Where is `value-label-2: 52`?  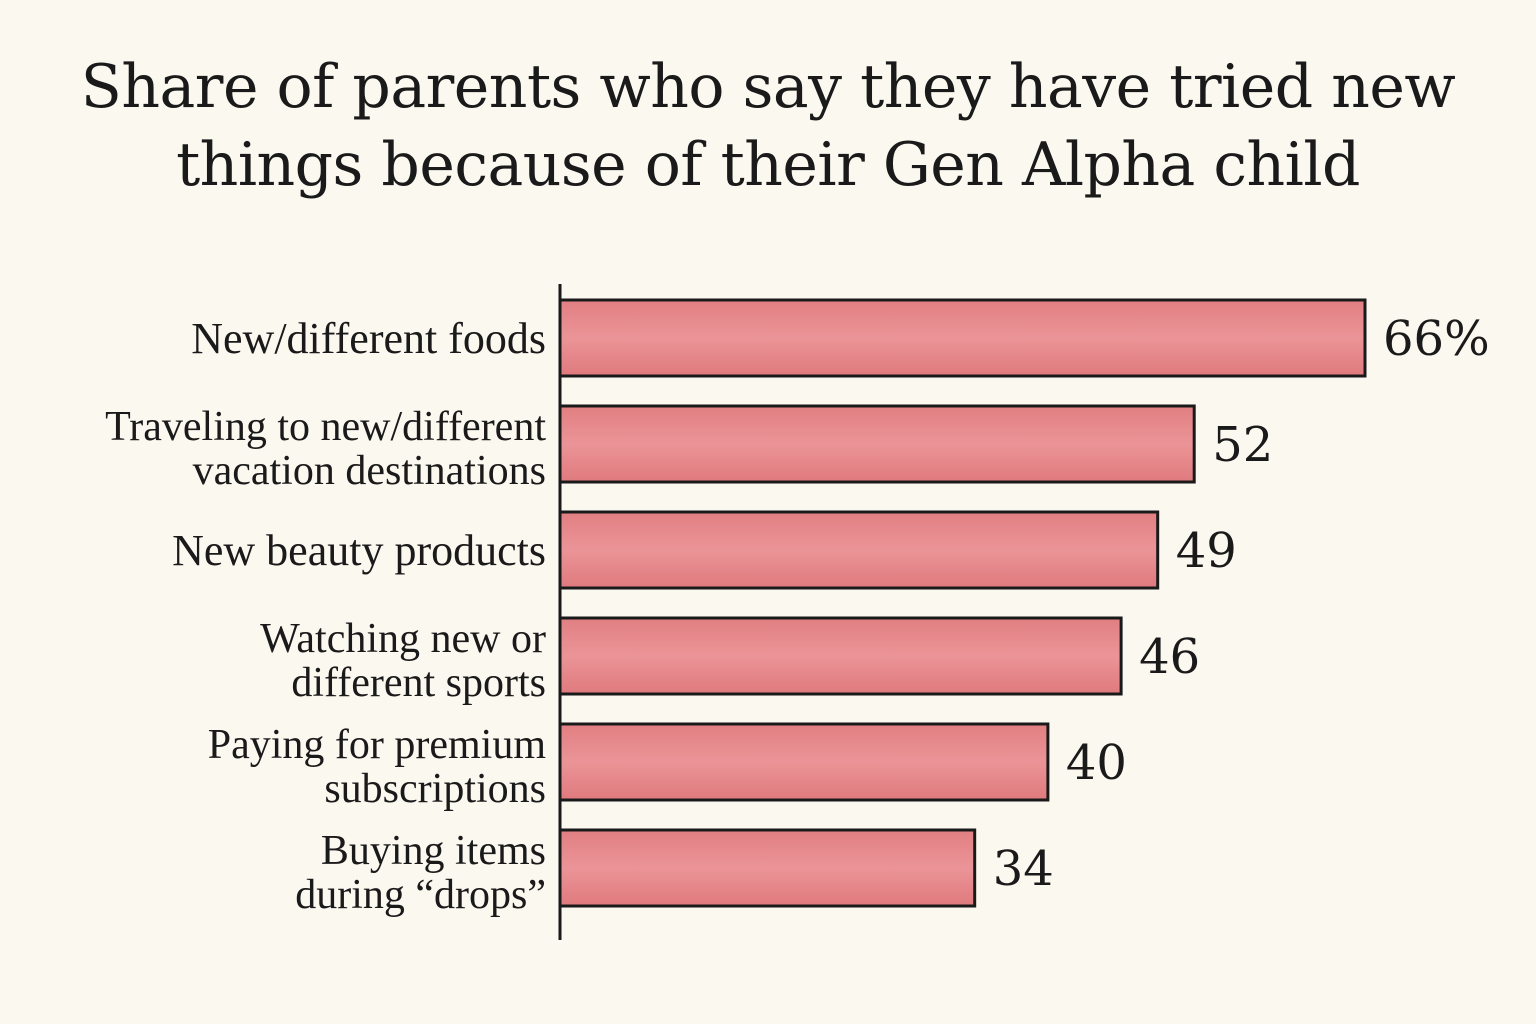
value-label-2: 52 is located at coordinates (1242, 445).